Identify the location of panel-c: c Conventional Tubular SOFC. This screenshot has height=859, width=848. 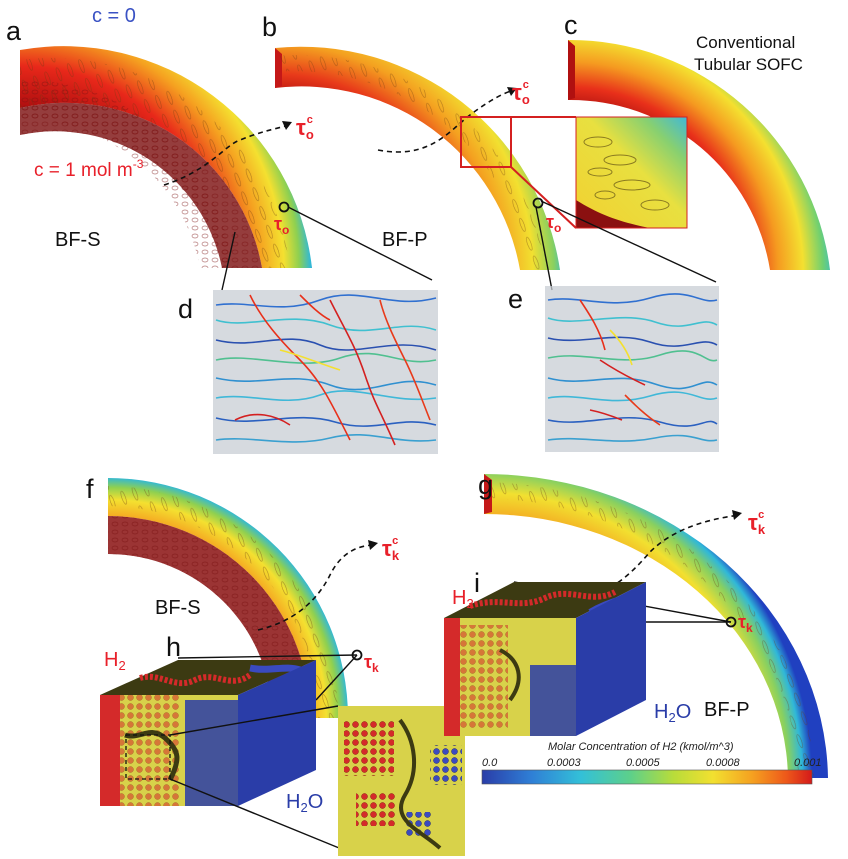
(697, 140).